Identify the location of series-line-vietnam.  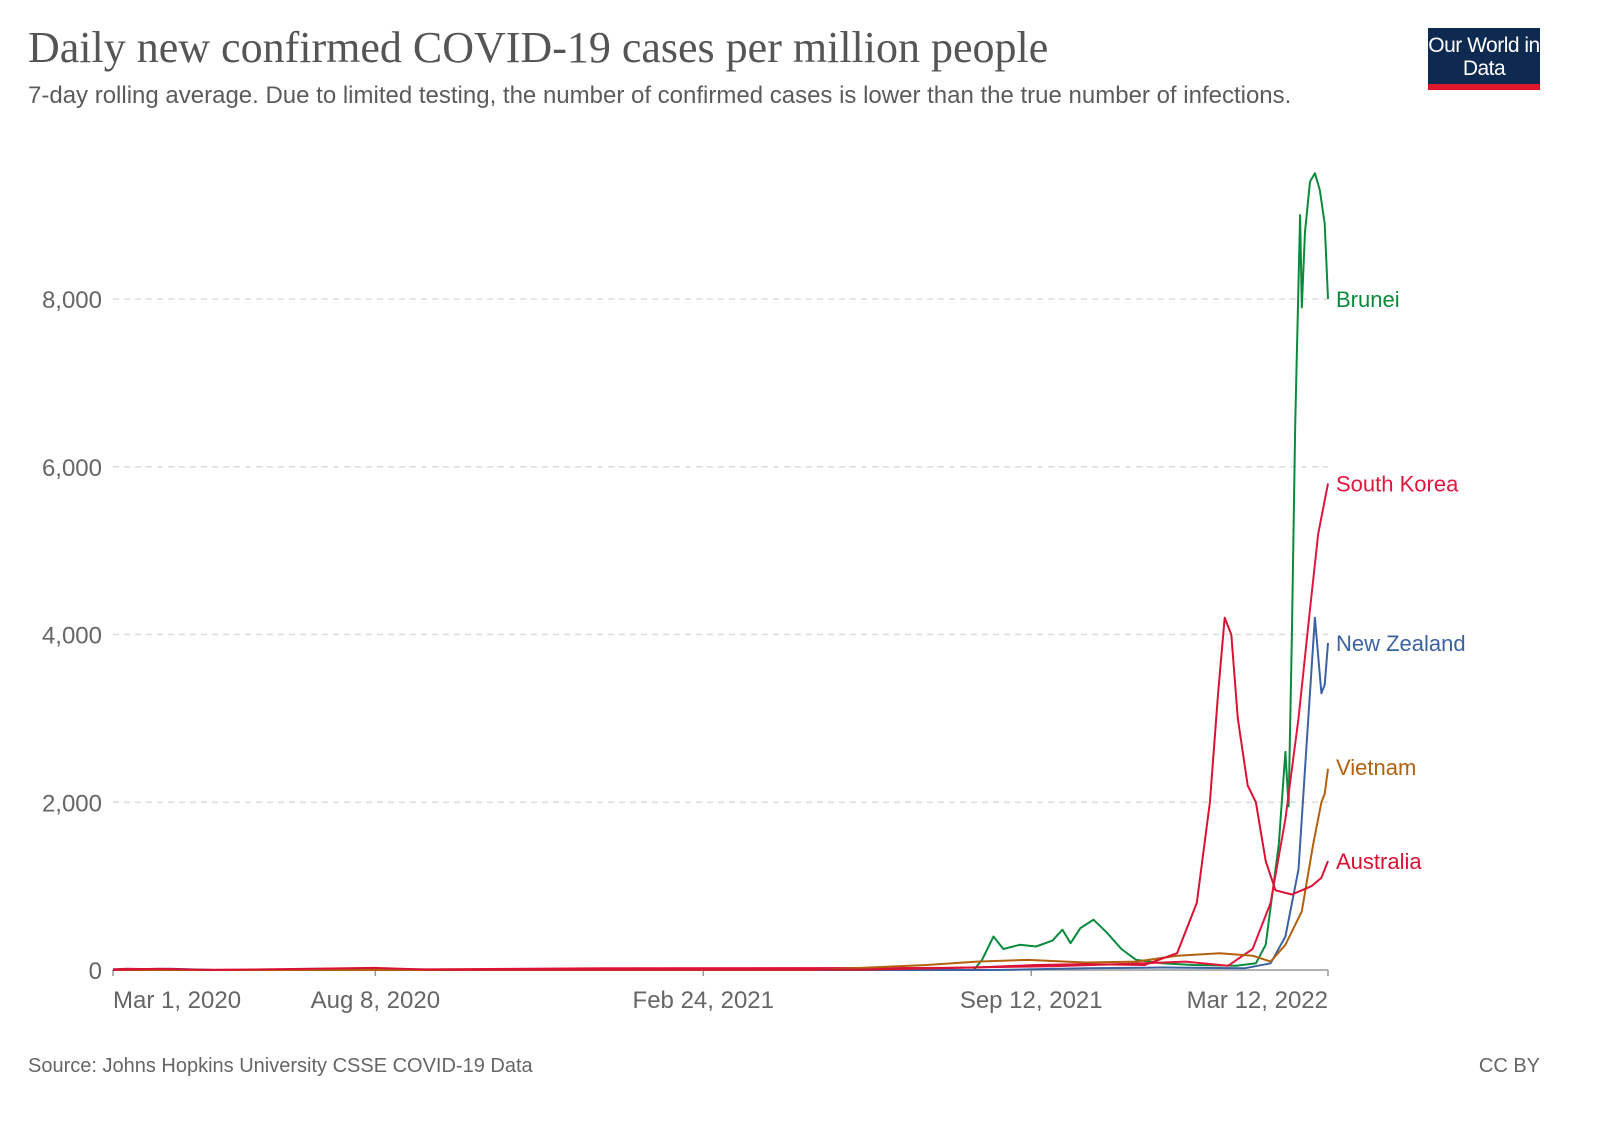
(721, 869).